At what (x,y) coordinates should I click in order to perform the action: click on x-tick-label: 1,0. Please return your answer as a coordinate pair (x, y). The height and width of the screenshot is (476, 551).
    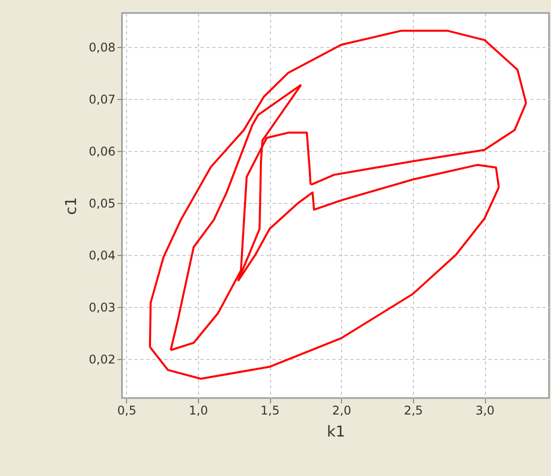
    Looking at the image, I should click on (198, 411).